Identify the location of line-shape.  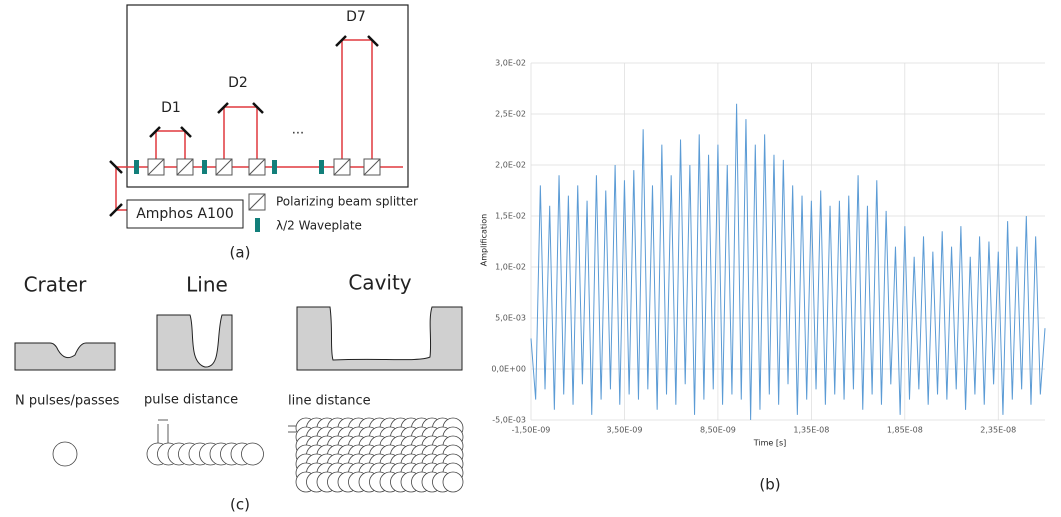
(194, 342).